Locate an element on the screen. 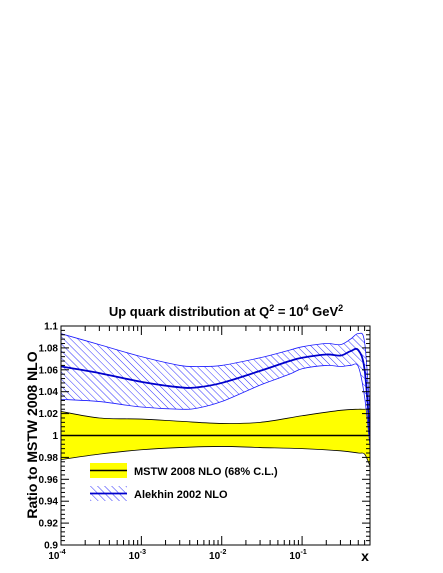  mstw-upper-edge is located at coordinates (215, 415).